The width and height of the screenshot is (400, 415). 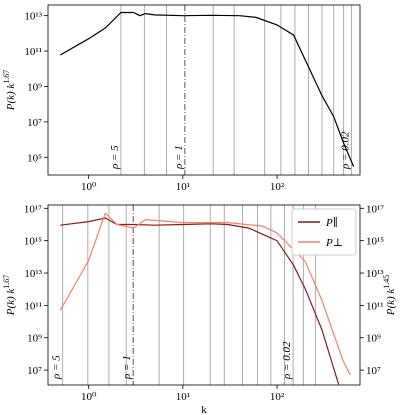 I want to click on annotation: ρ = 0.02, so click(x=287, y=360).